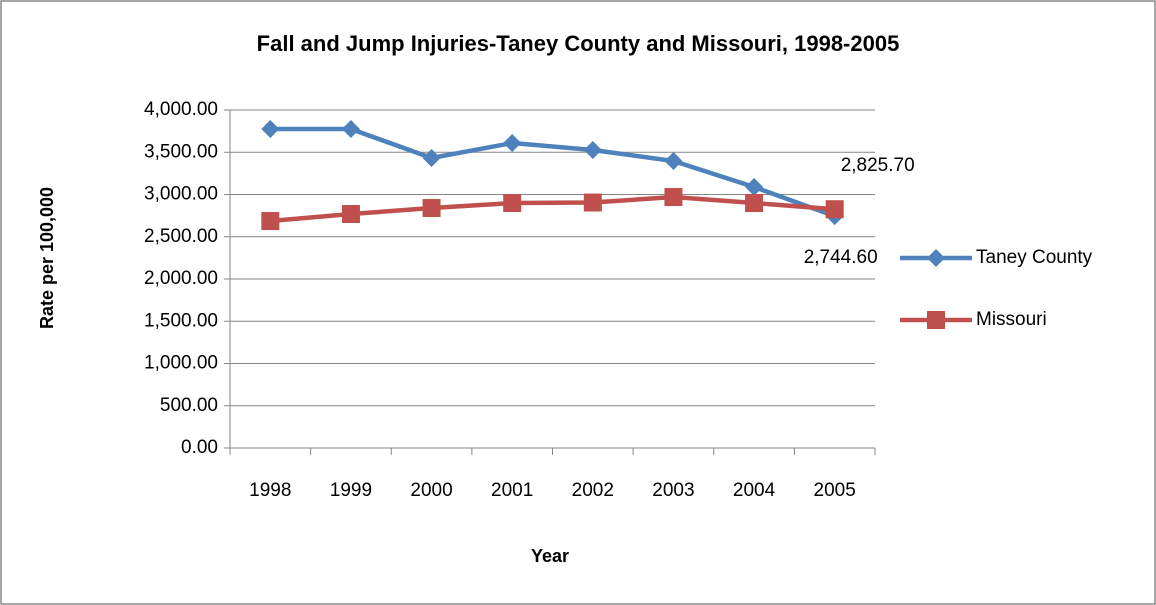 The width and height of the screenshot is (1156, 605). I want to click on y-tick-label: 3,000.00, so click(181, 194).